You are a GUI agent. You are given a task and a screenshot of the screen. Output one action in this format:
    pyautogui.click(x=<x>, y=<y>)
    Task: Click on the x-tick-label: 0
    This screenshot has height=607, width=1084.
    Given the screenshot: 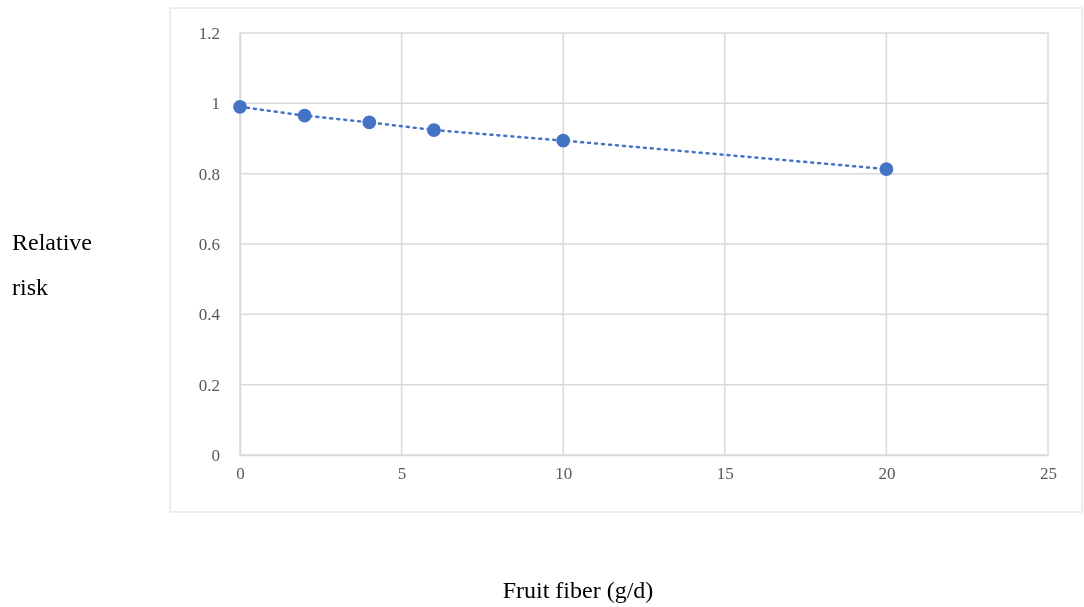 What is the action you would take?
    pyautogui.click(x=240, y=474)
    